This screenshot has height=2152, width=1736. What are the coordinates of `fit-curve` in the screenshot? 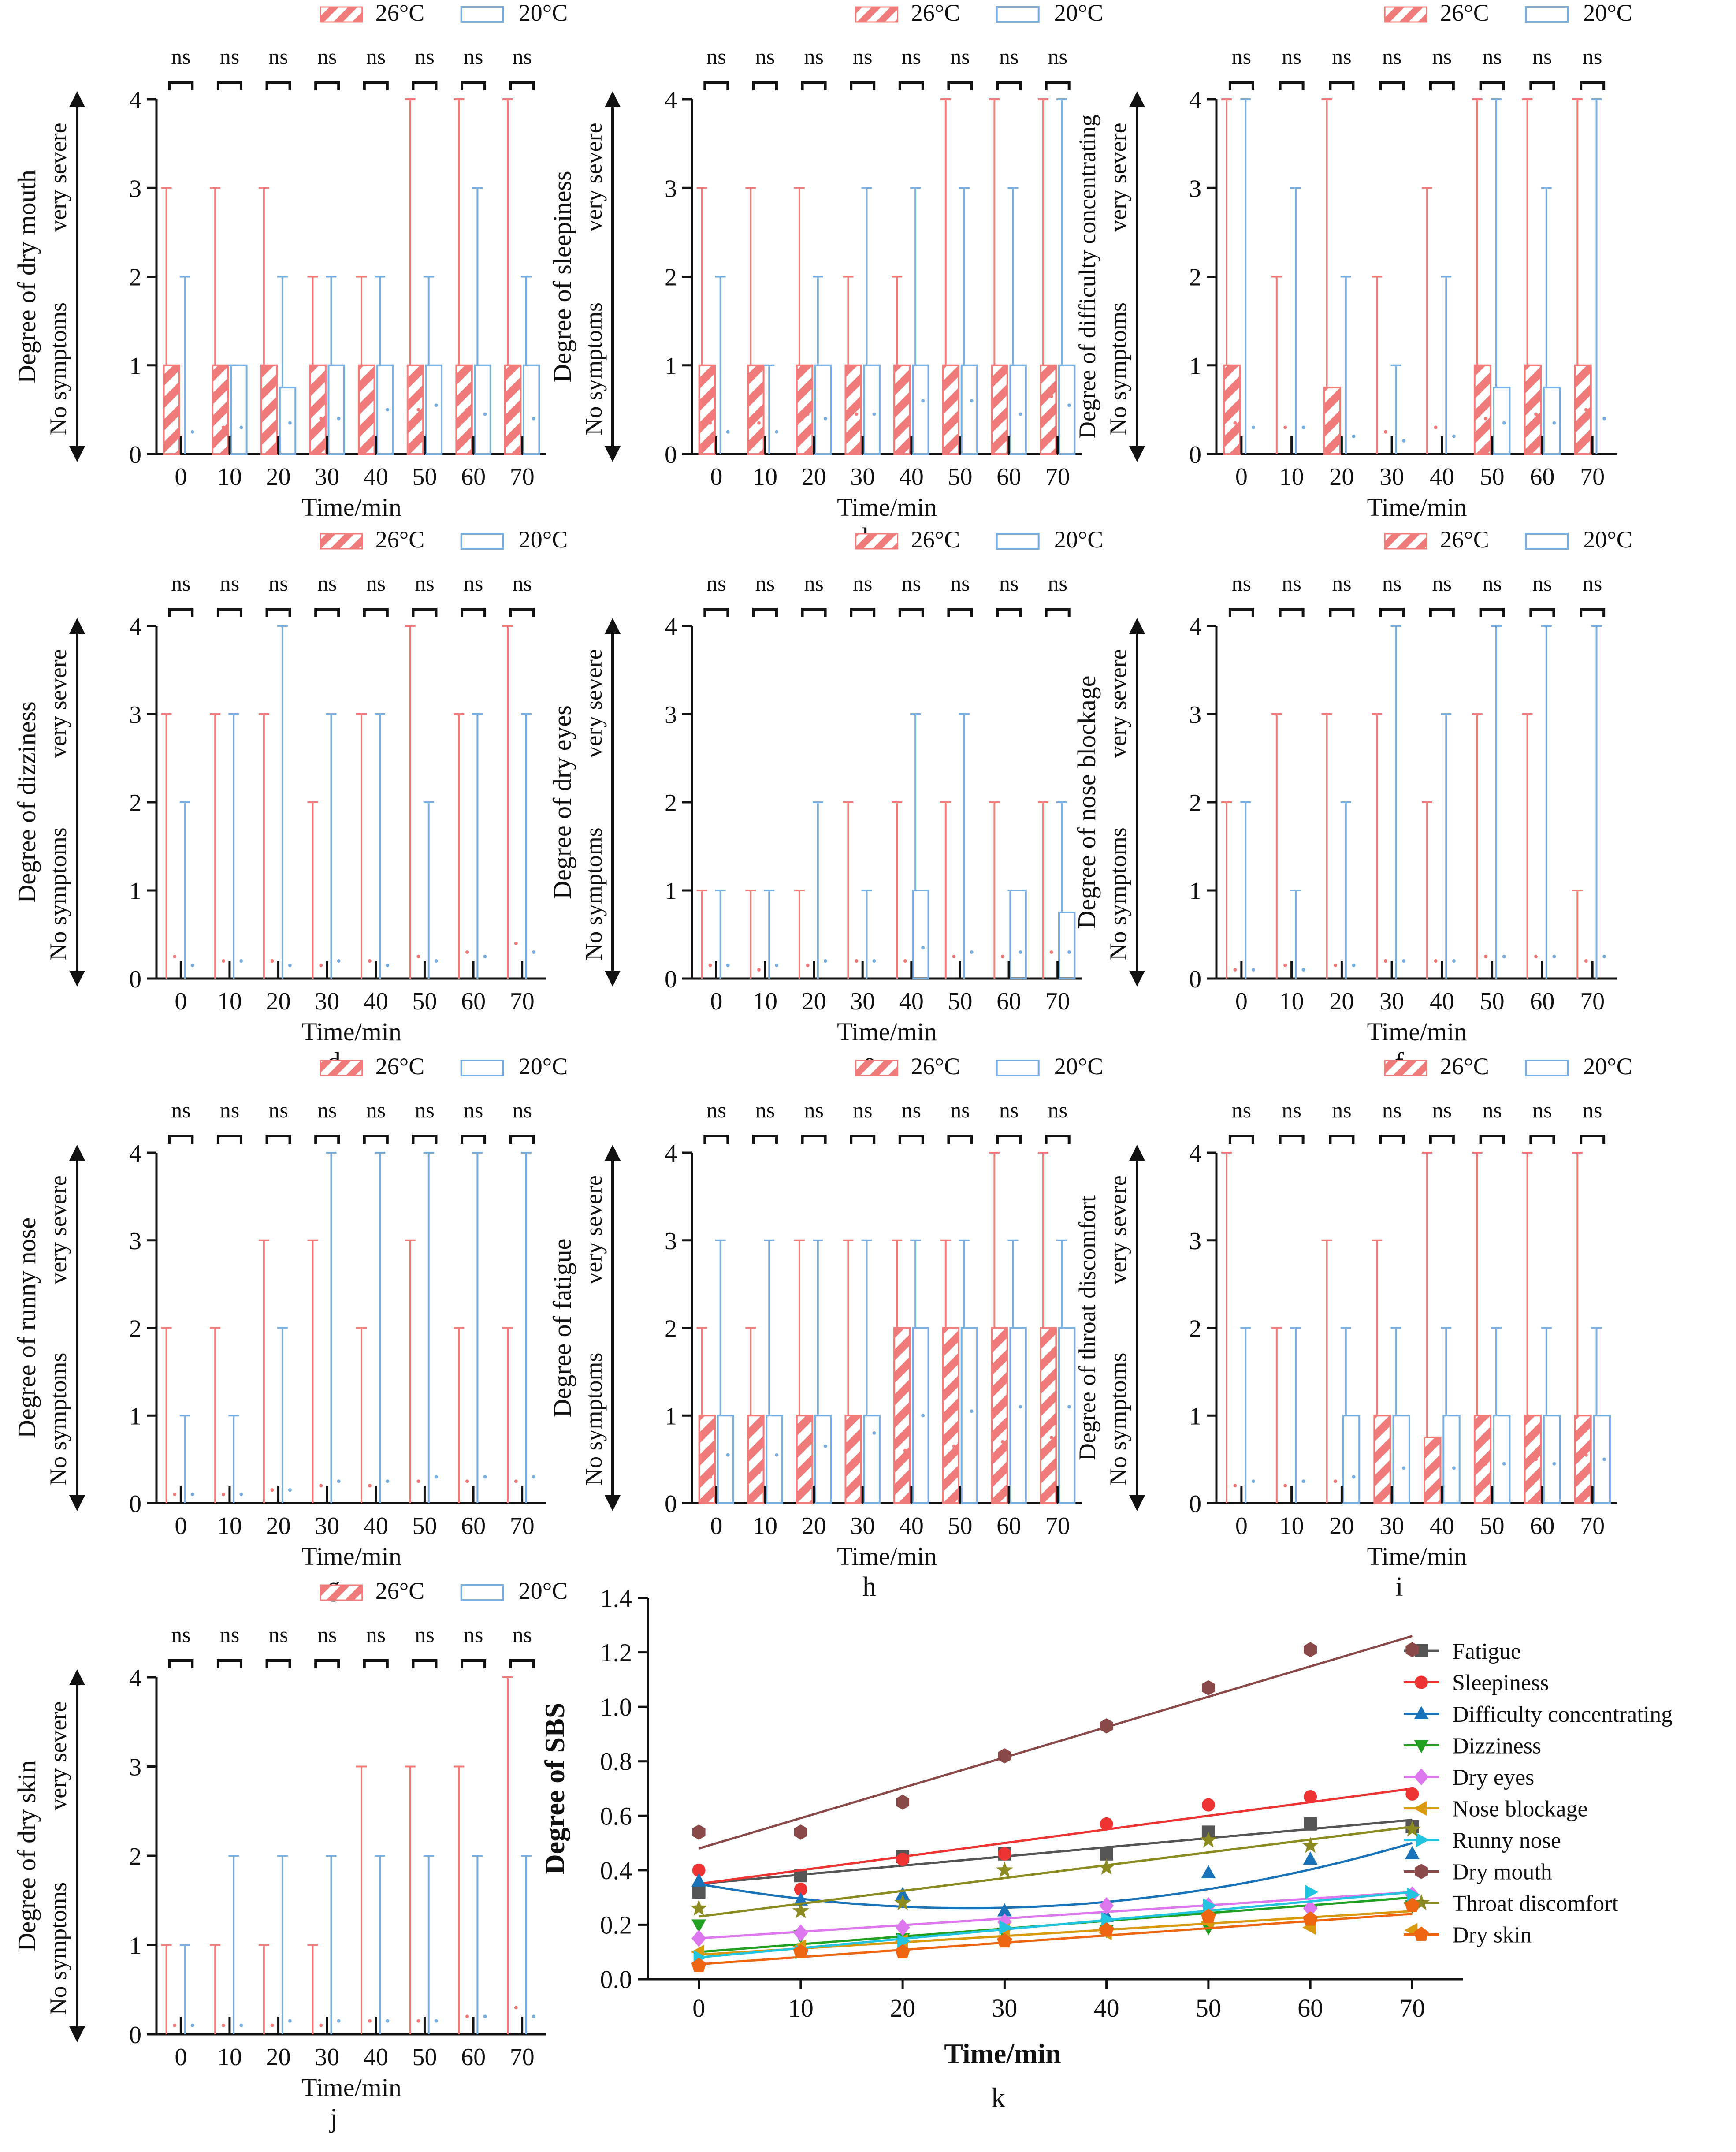 It's located at (1056, 1876).